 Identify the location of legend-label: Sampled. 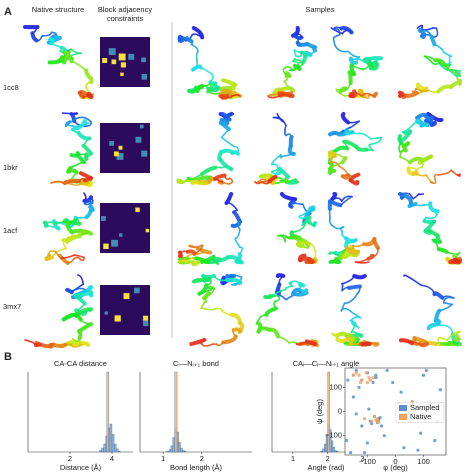
(425, 407).